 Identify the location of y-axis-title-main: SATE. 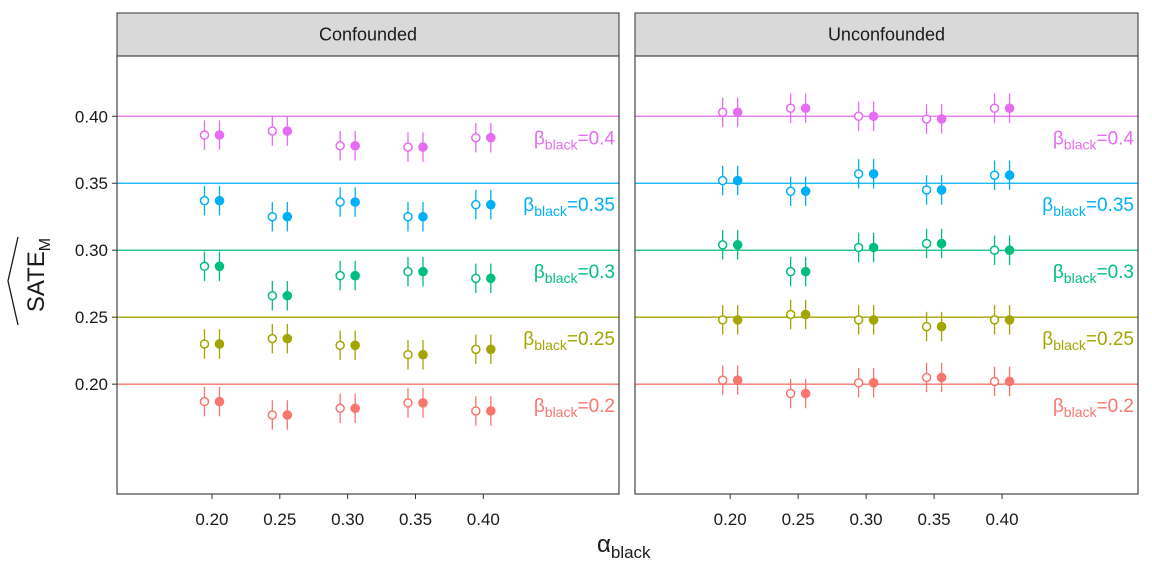
(36, 281).